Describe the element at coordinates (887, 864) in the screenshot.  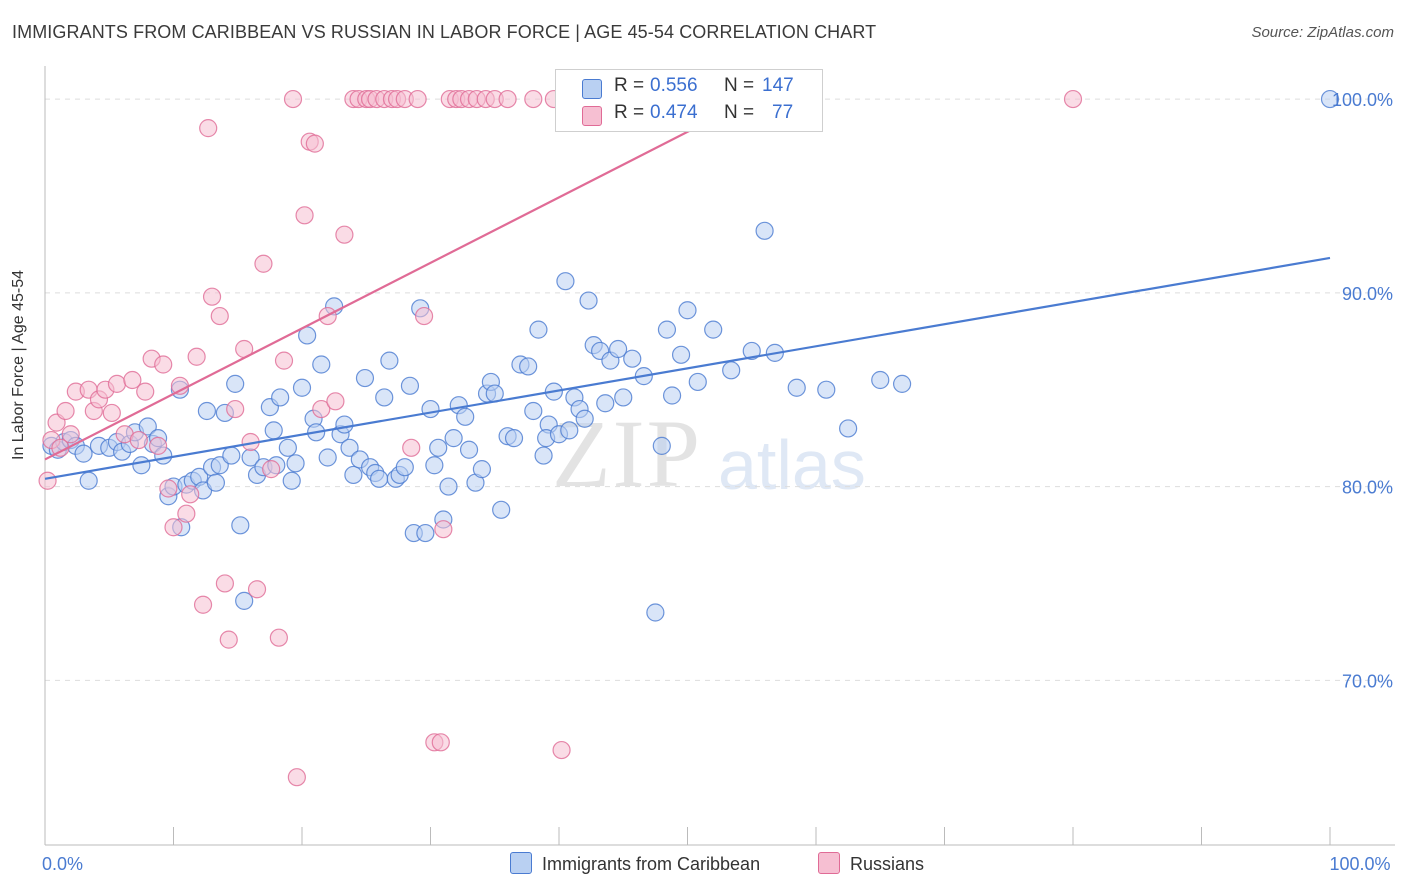
I see `bottom-legend-label: Russians` at that location.